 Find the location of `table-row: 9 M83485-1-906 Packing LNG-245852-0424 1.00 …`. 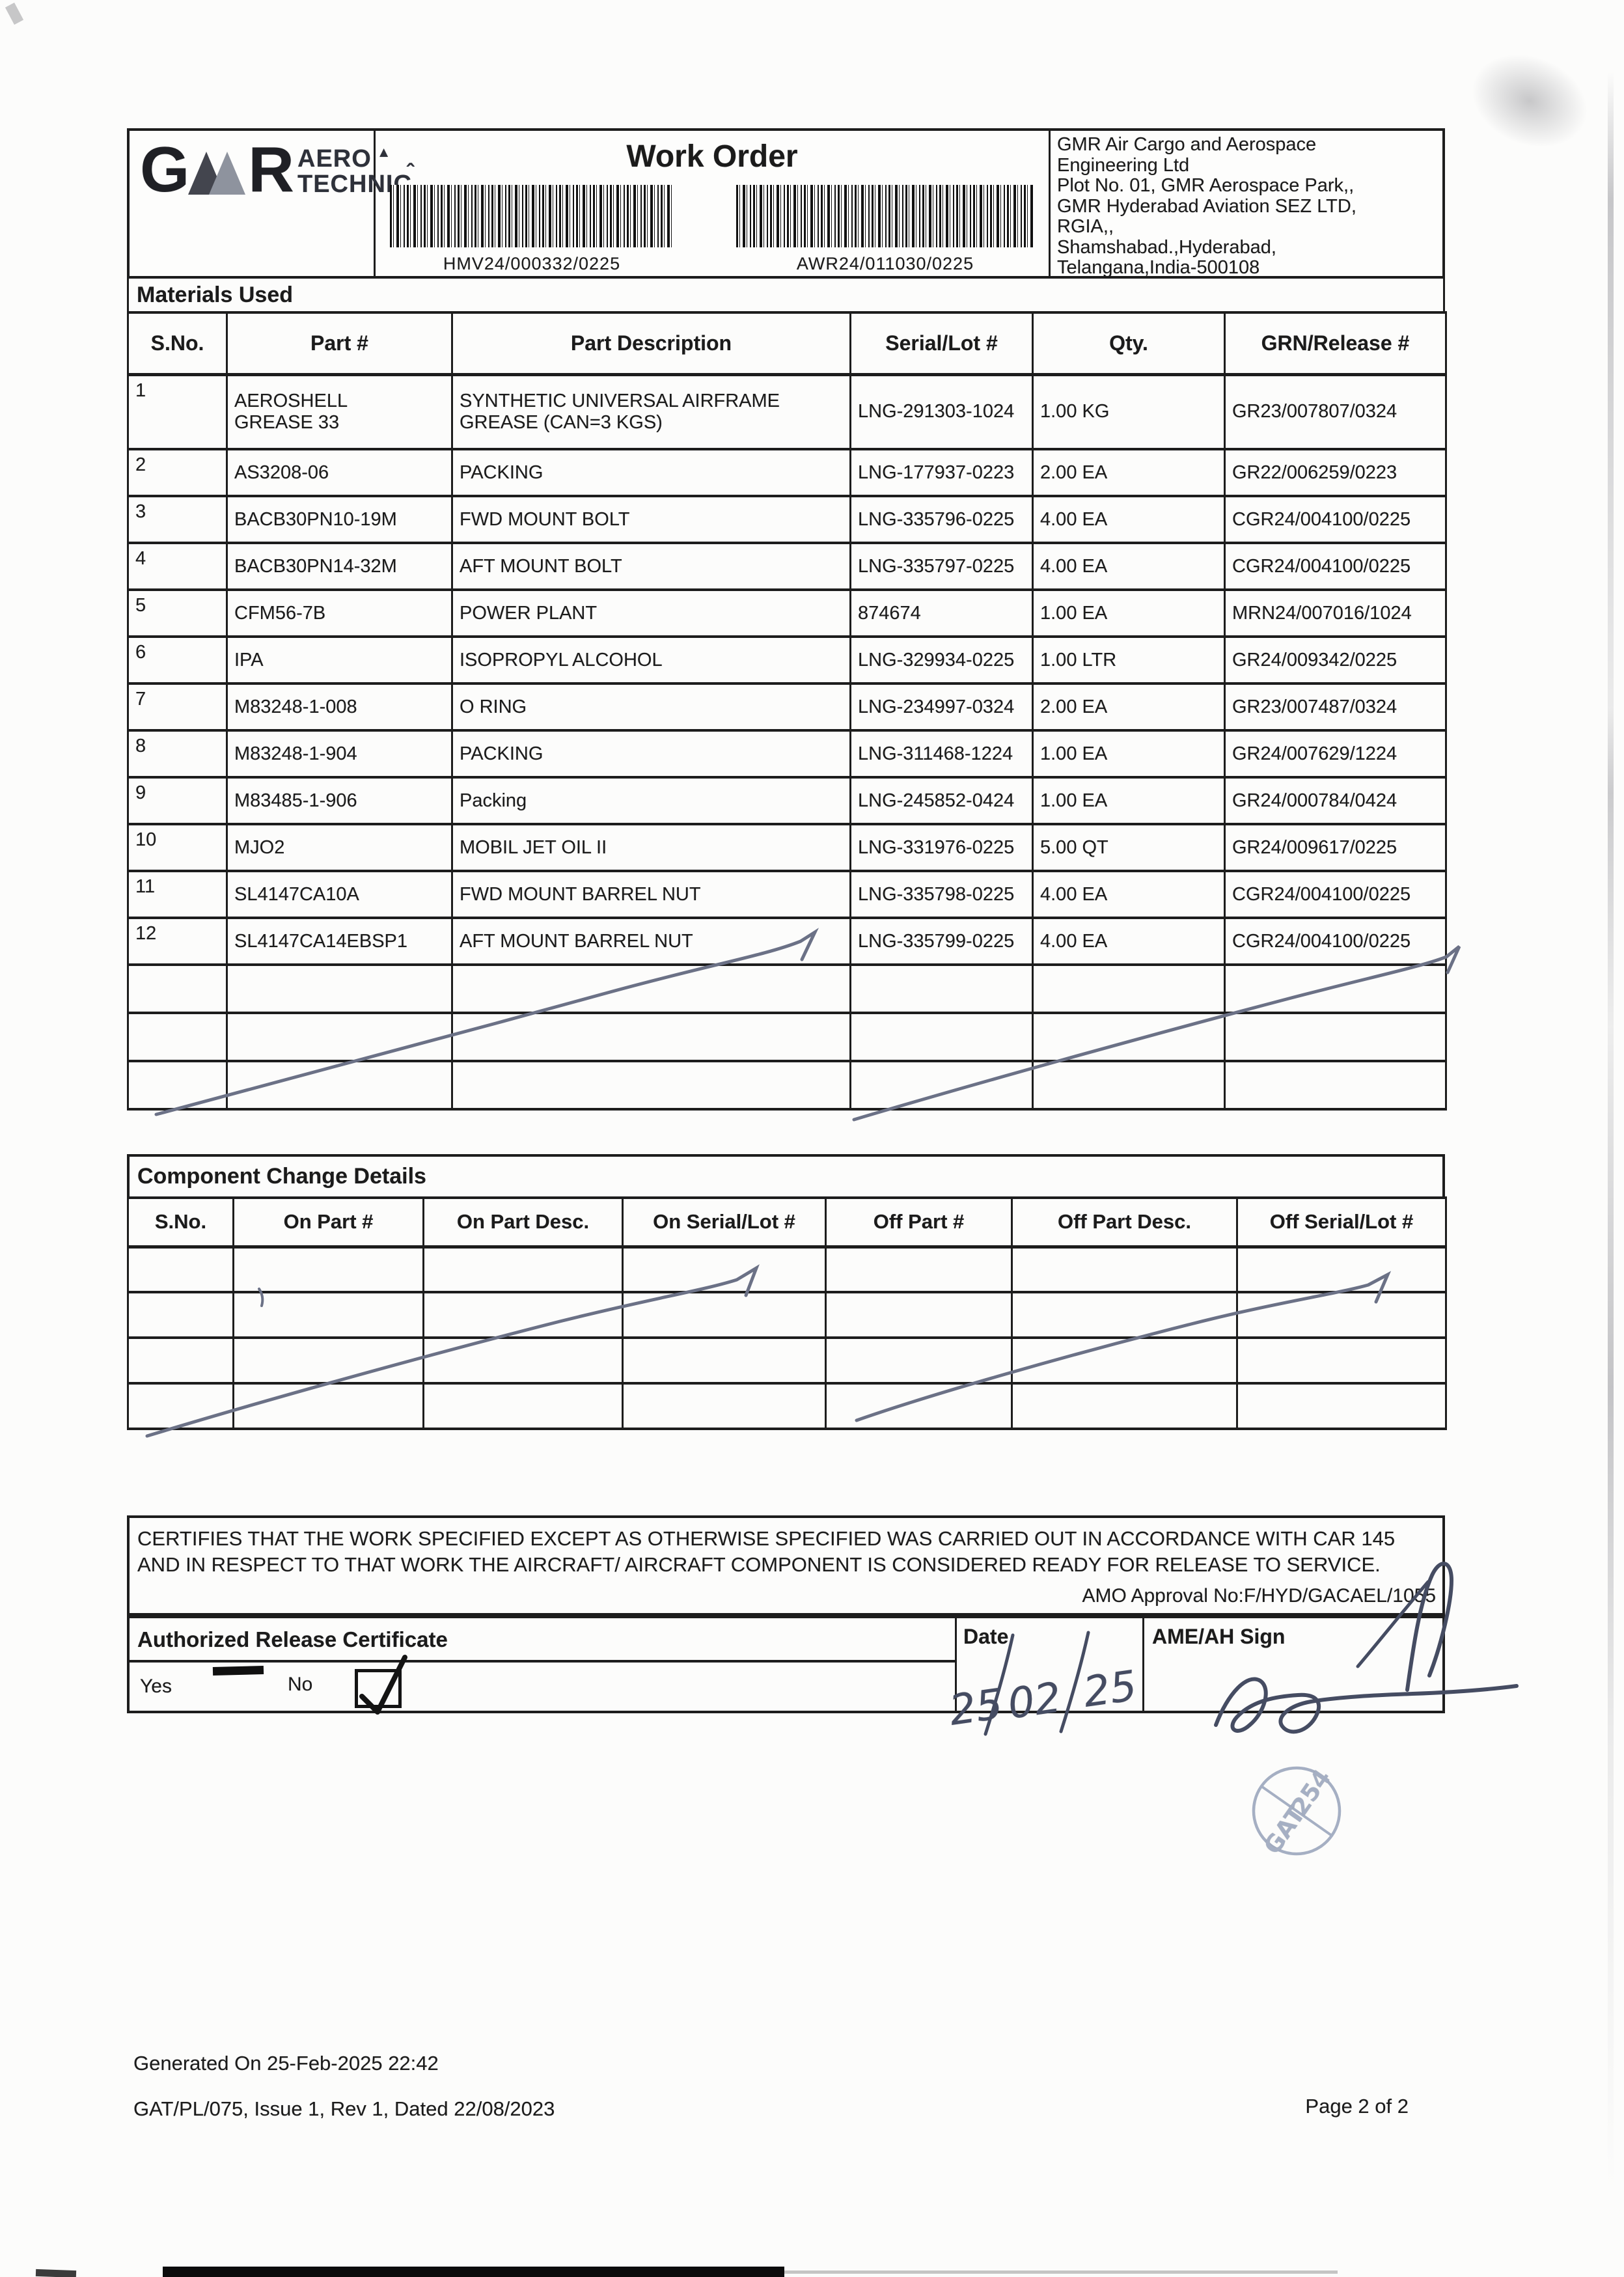

table-row: 9 M83485-1-906 Packing LNG-245852-0424 1.00 … is located at coordinates (787, 800).